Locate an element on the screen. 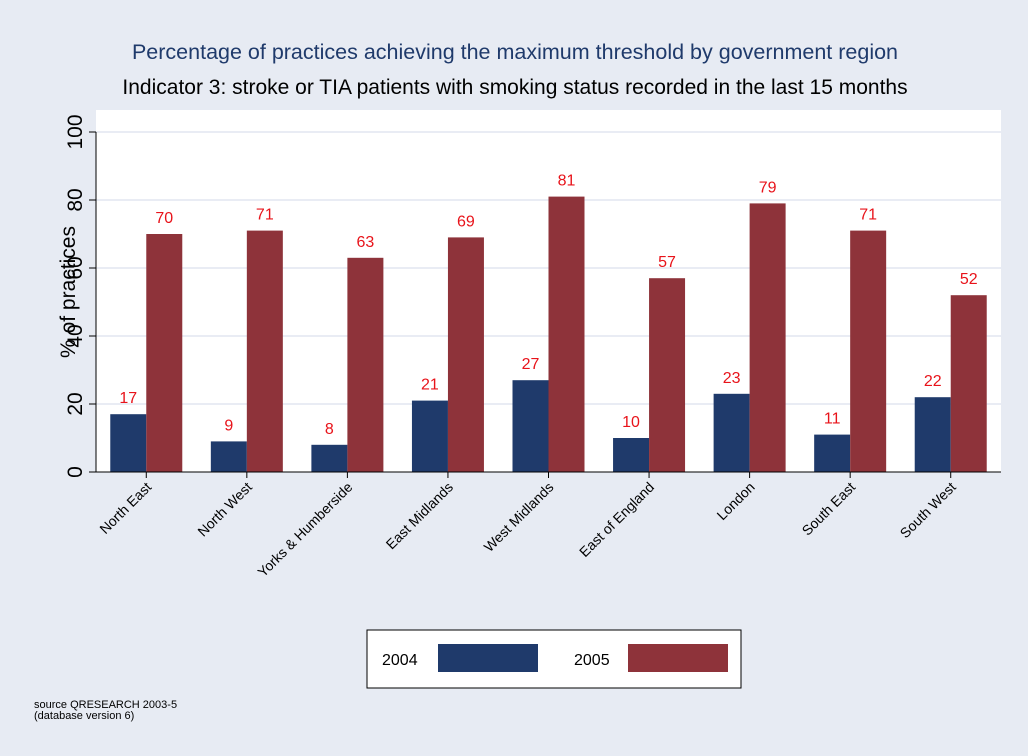 The image size is (1028, 756). data-label: 21 is located at coordinates (430, 385).